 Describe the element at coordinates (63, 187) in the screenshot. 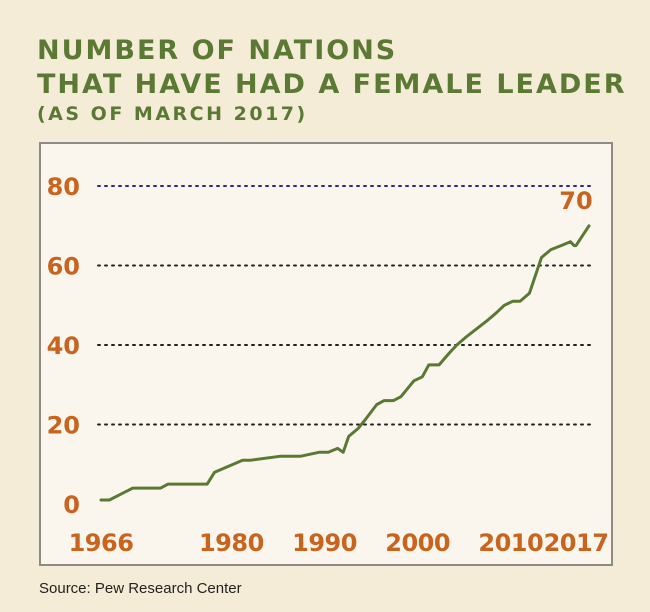

I see `y-tick-label-80: 80` at that location.